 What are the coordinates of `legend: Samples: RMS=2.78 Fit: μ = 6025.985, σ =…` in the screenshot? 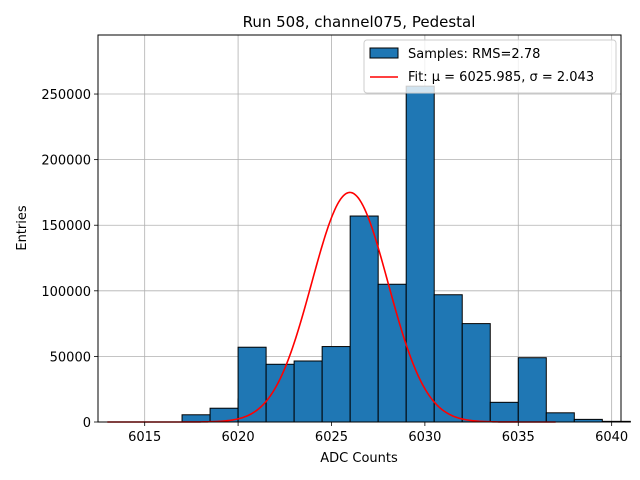 It's located at (490, 66).